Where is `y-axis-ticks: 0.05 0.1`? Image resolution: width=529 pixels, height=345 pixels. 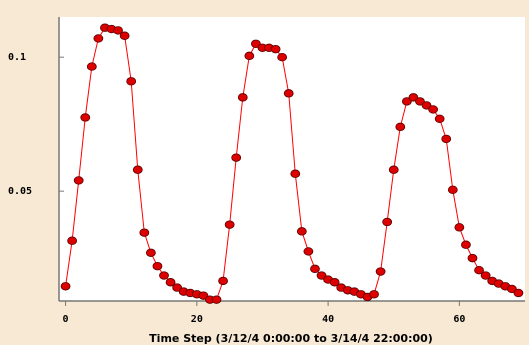 y-axis-ticks: 0.05 0.1 is located at coordinates (36, 124).